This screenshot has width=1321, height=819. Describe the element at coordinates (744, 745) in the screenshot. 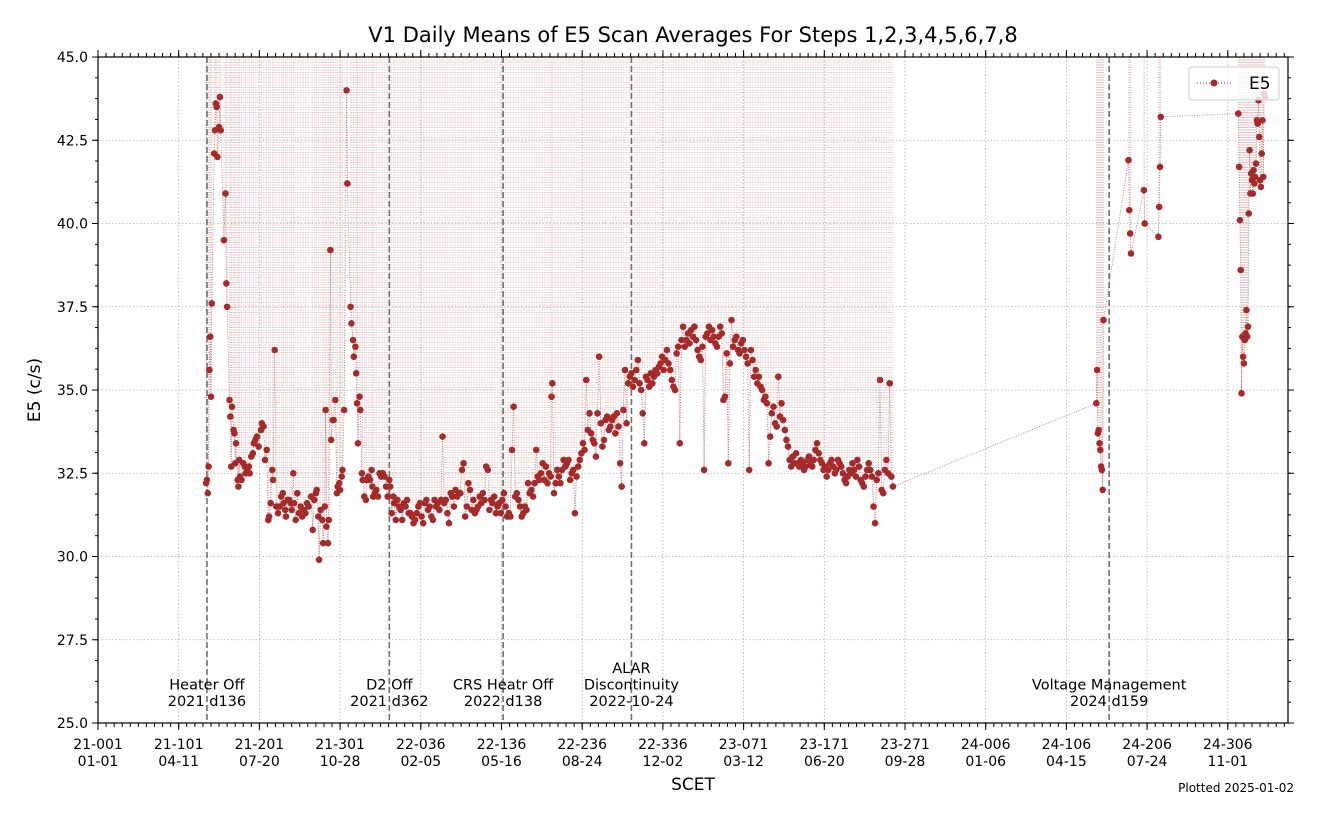

I see `x-tick-label: 23-071` at that location.